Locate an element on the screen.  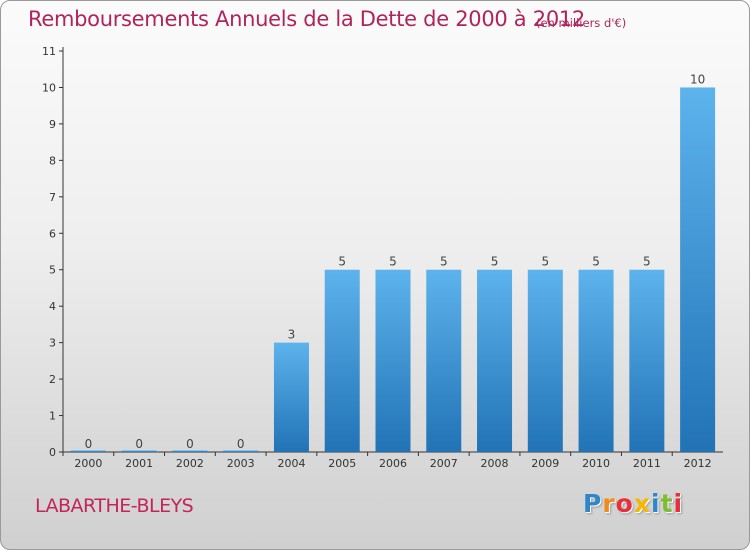
x-tick-label: 2008 is located at coordinates (495, 463).